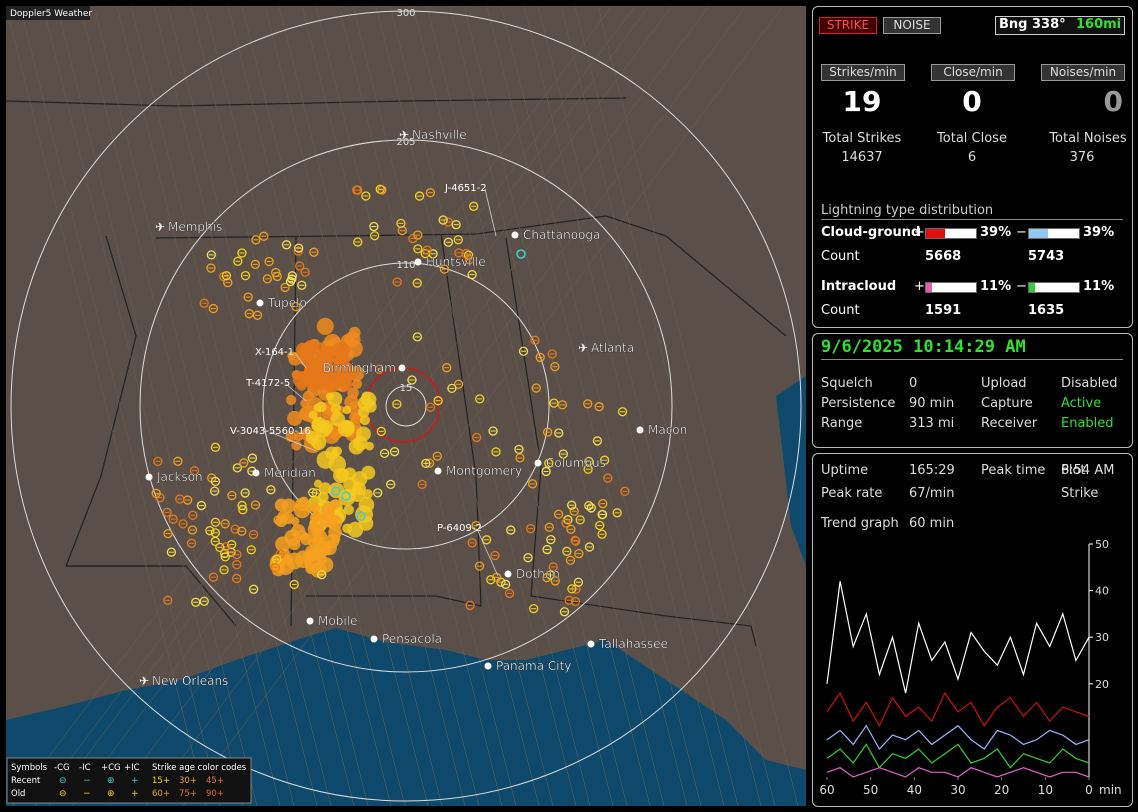 The height and width of the screenshot is (812, 1138). What do you see at coordinates (533, 666) in the screenshot?
I see `city-label: Panama City` at bounding box center [533, 666].